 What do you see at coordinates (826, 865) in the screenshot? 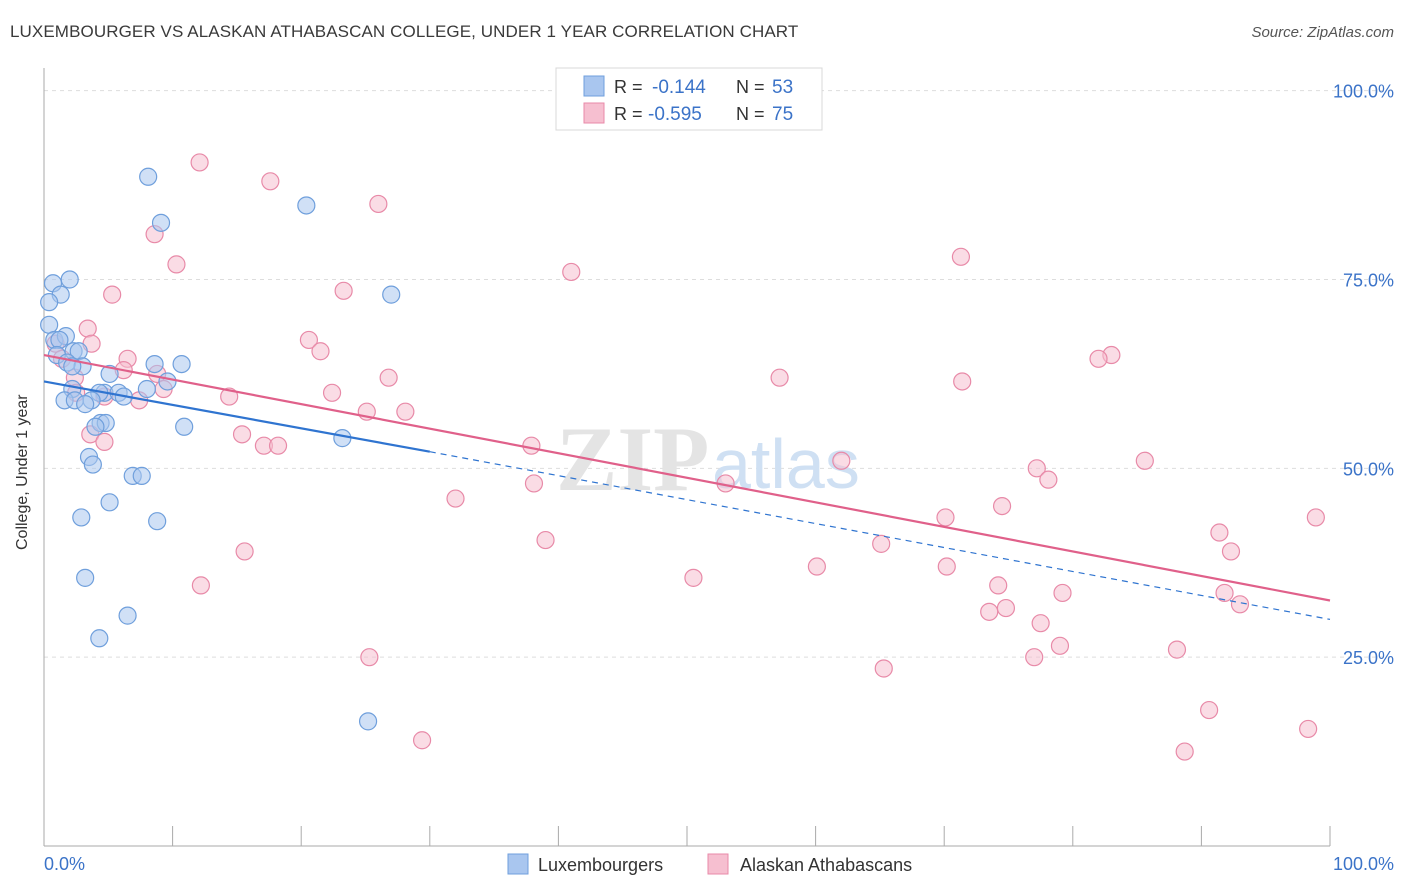
I see `legend-bottom-label-alaskan: Alaskan Athabascans` at bounding box center [826, 865].